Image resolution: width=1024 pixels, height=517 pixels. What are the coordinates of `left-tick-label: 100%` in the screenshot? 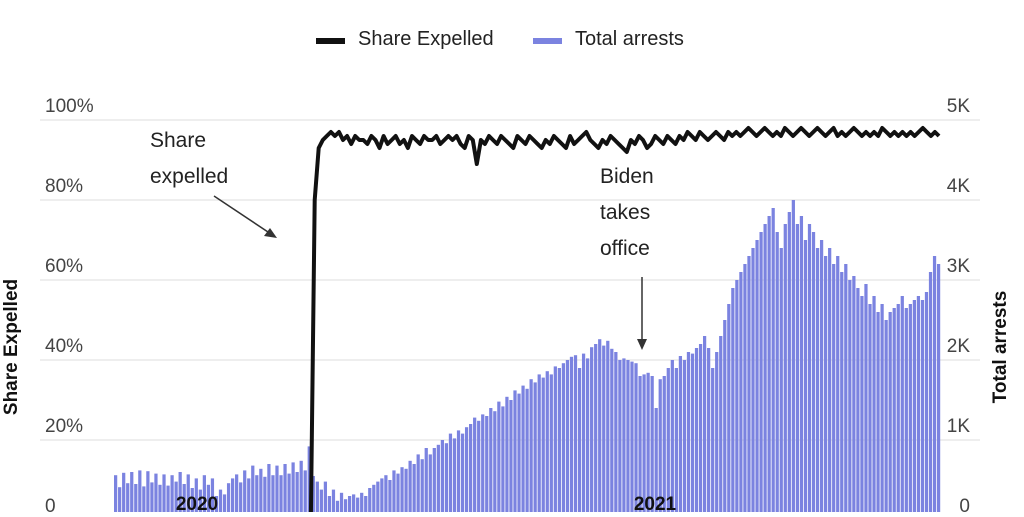 It's located at (69, 106).